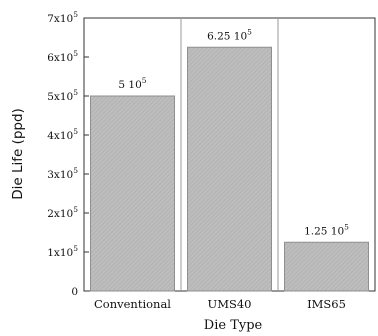  Describe the element at coordinates (18, 154) in the screenshot. I see `y-axis-title: Die Life (ppd)` at that location.